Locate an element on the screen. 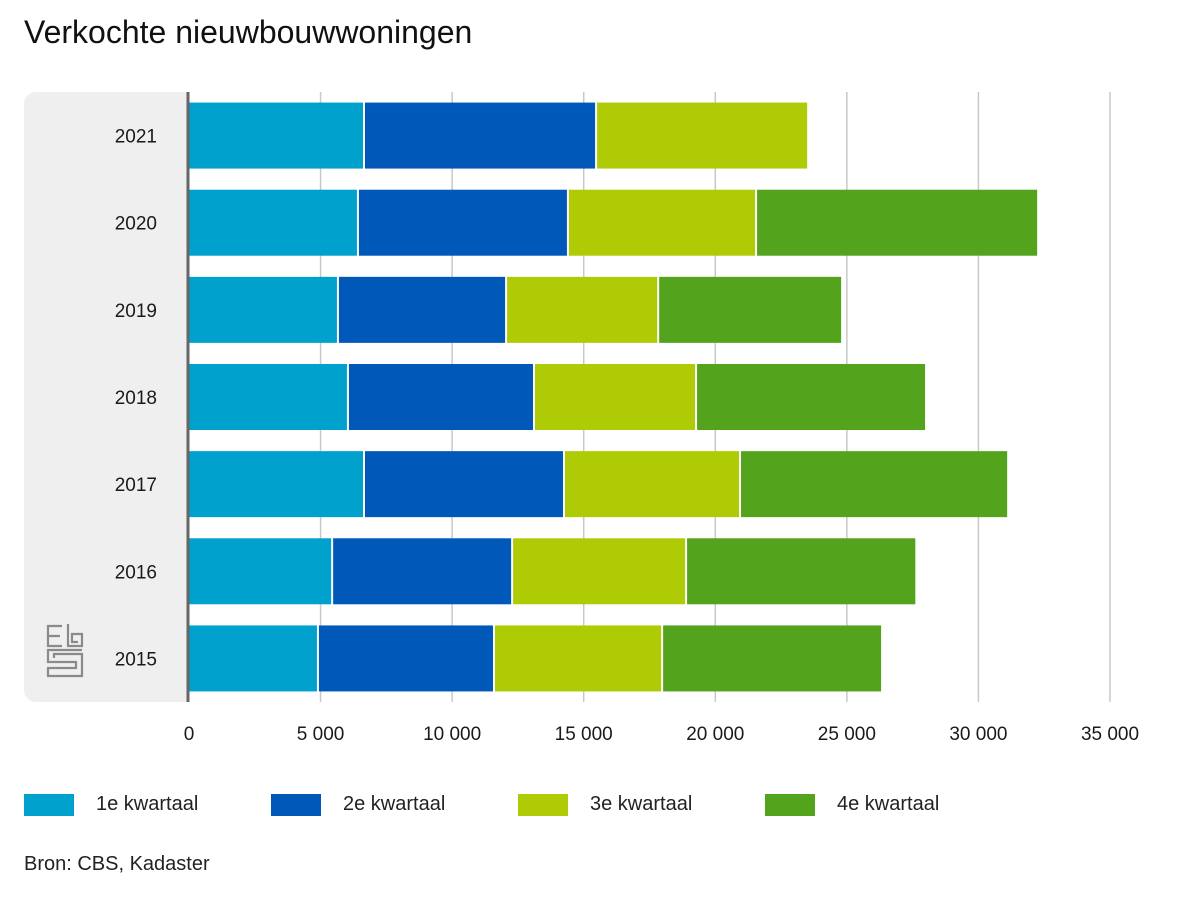  bar-segment-2021-q2 is located at coordinates (480, 135).